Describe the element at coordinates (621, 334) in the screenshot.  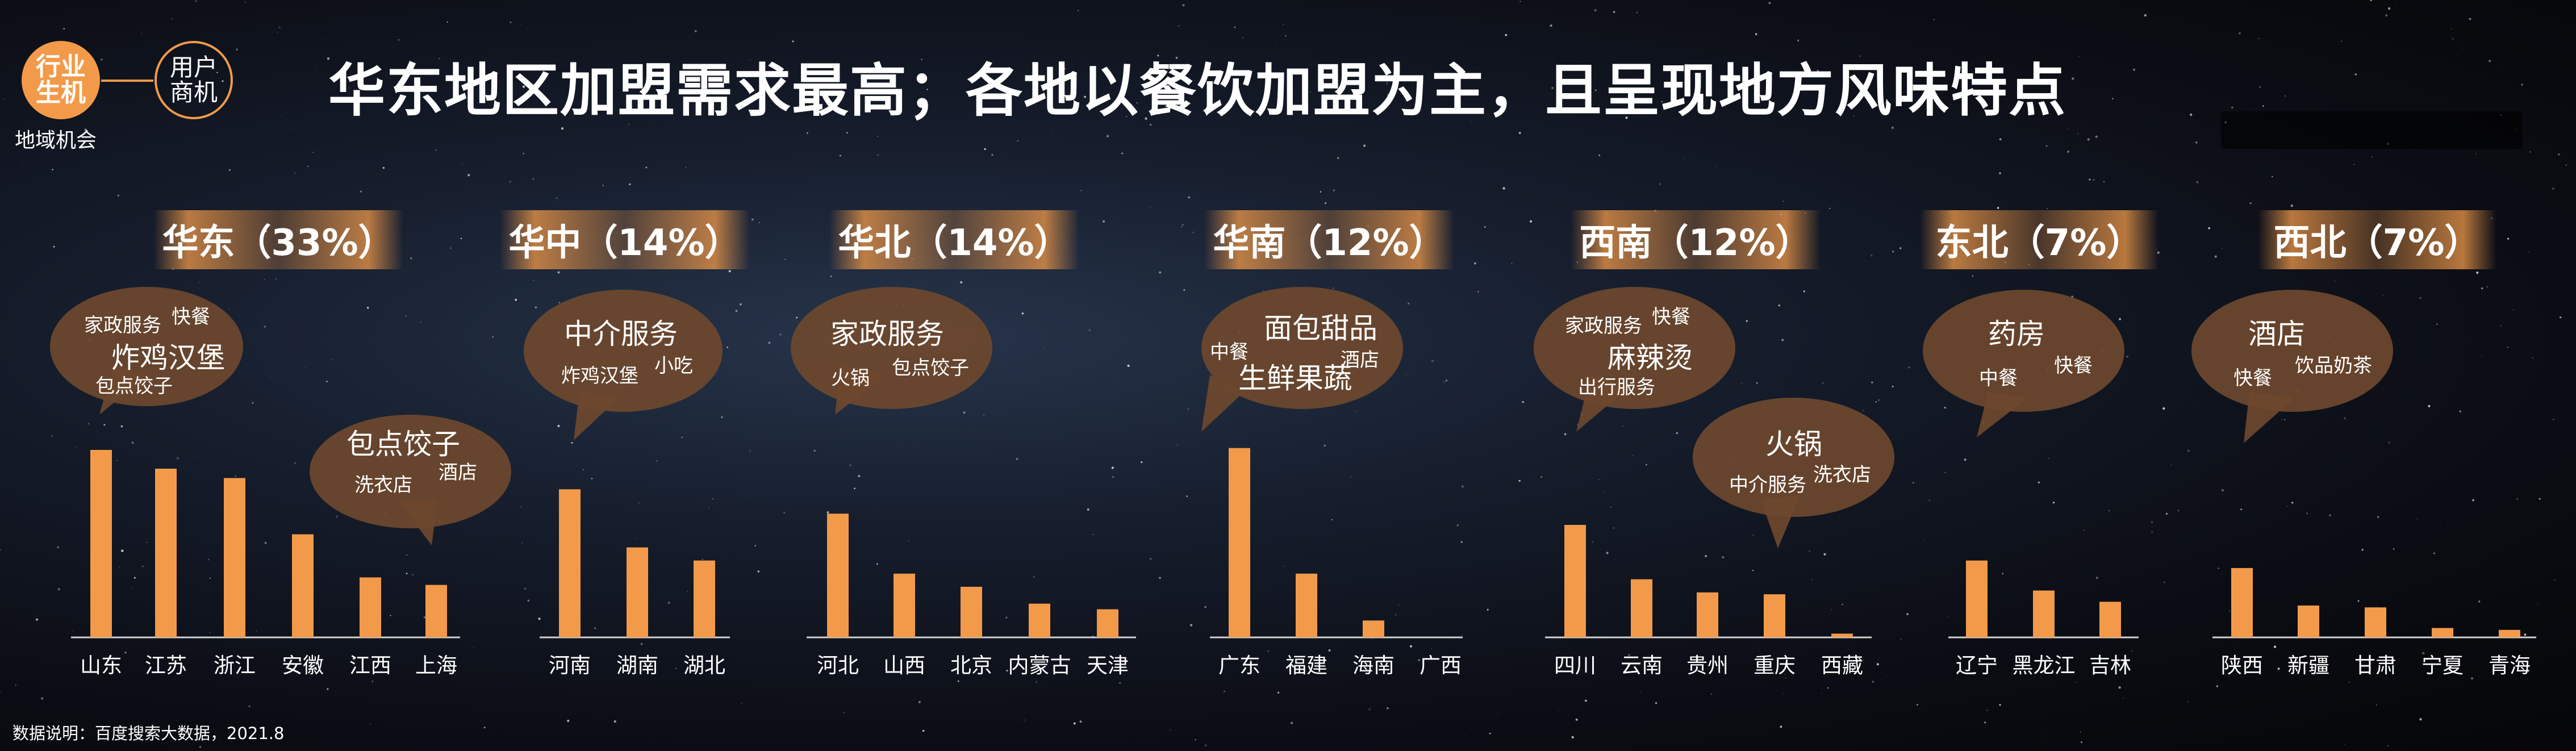
I see `bubble-huazhong-text: 中介服务` at that location.